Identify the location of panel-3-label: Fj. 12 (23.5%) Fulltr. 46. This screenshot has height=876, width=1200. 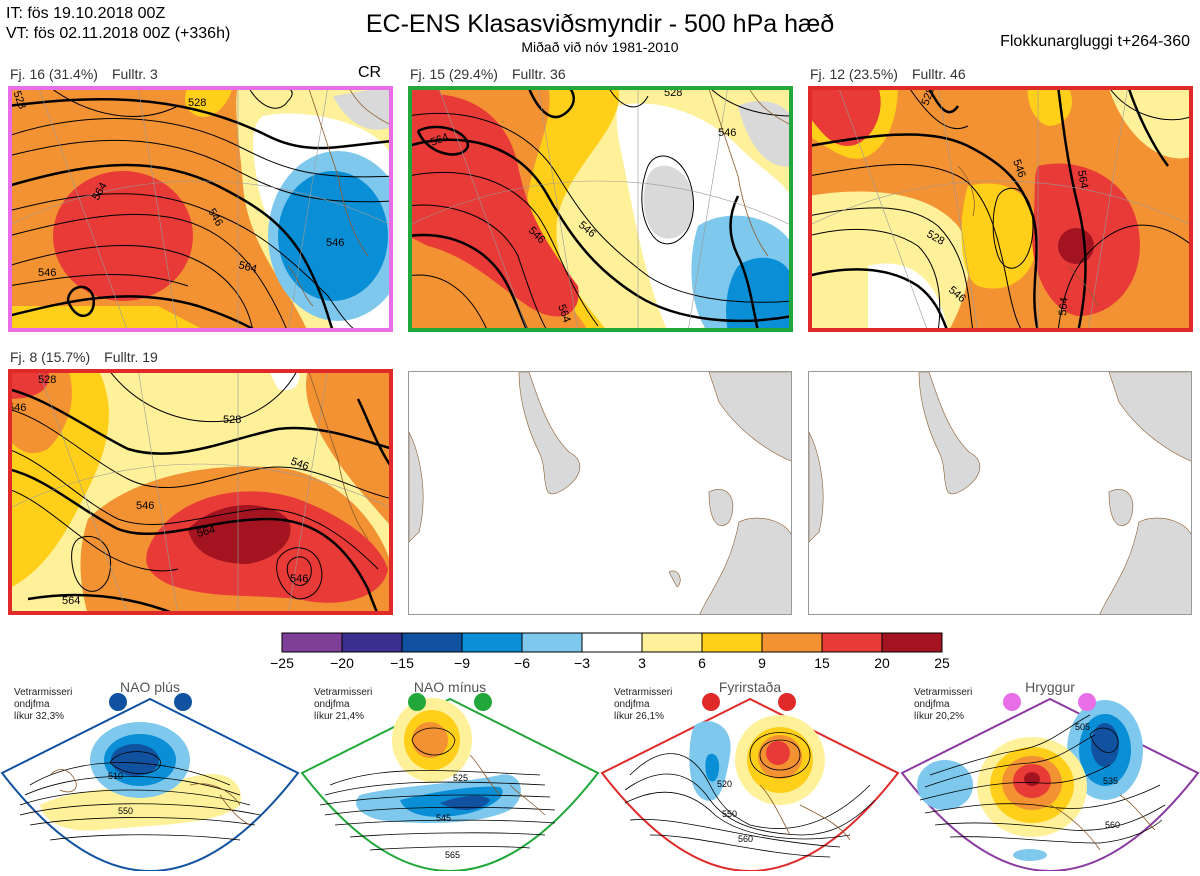
(888, 74).